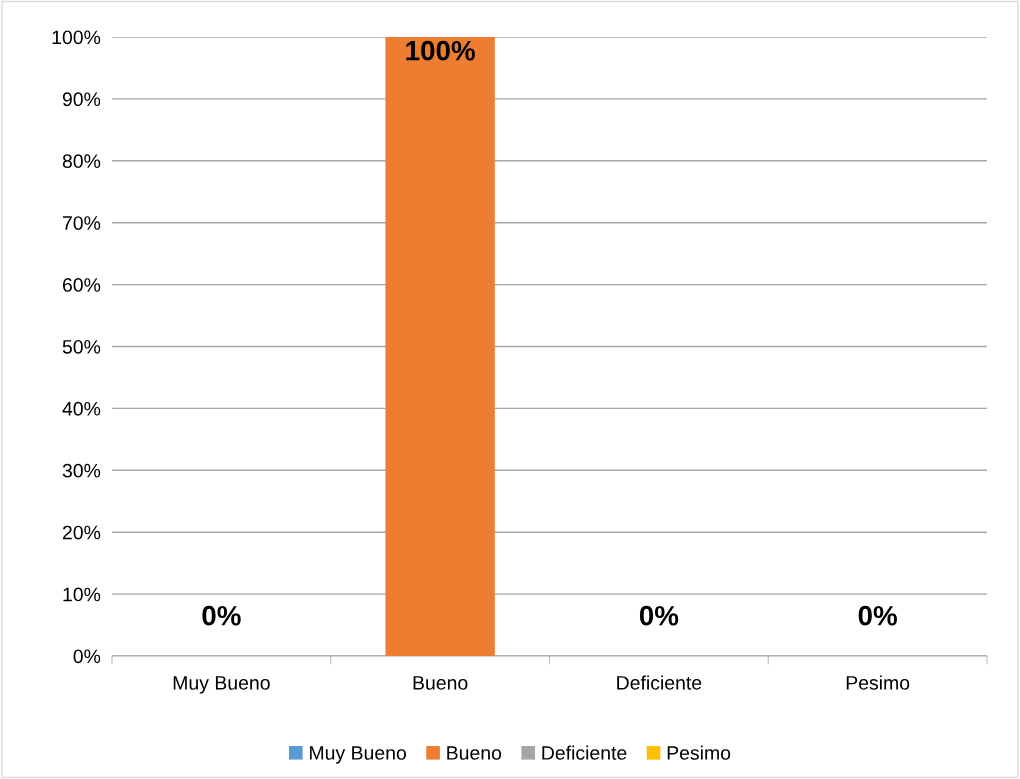 Image resolution: width=1020 pixels, height=779 pixels. Describe the element at coordinates (81, 470) in the screenshot. I see `y-tick-label: 30%` at that location.